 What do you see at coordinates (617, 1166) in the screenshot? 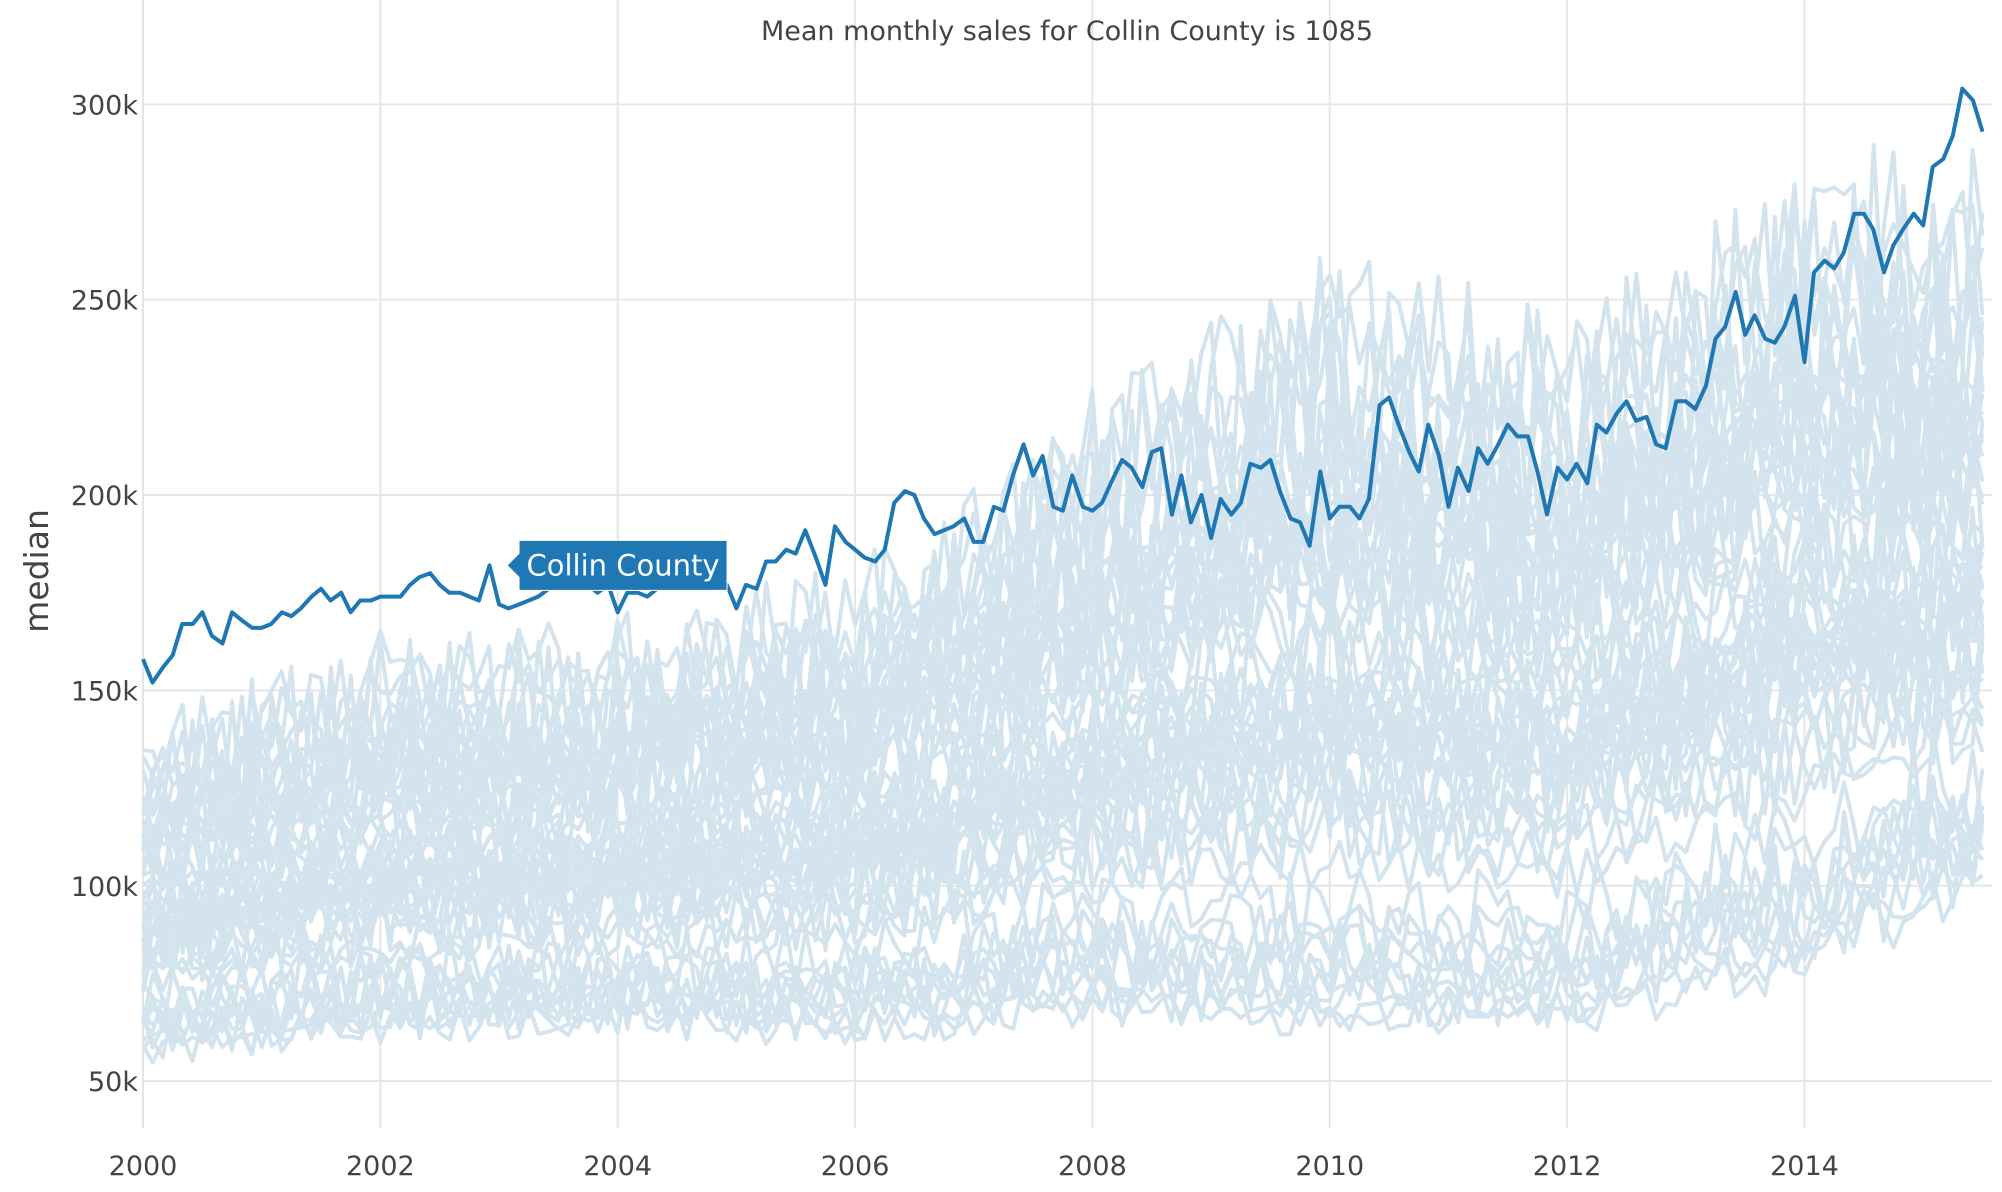
I see `x-tick-label: 2004` at bounding box center [617, 1166].